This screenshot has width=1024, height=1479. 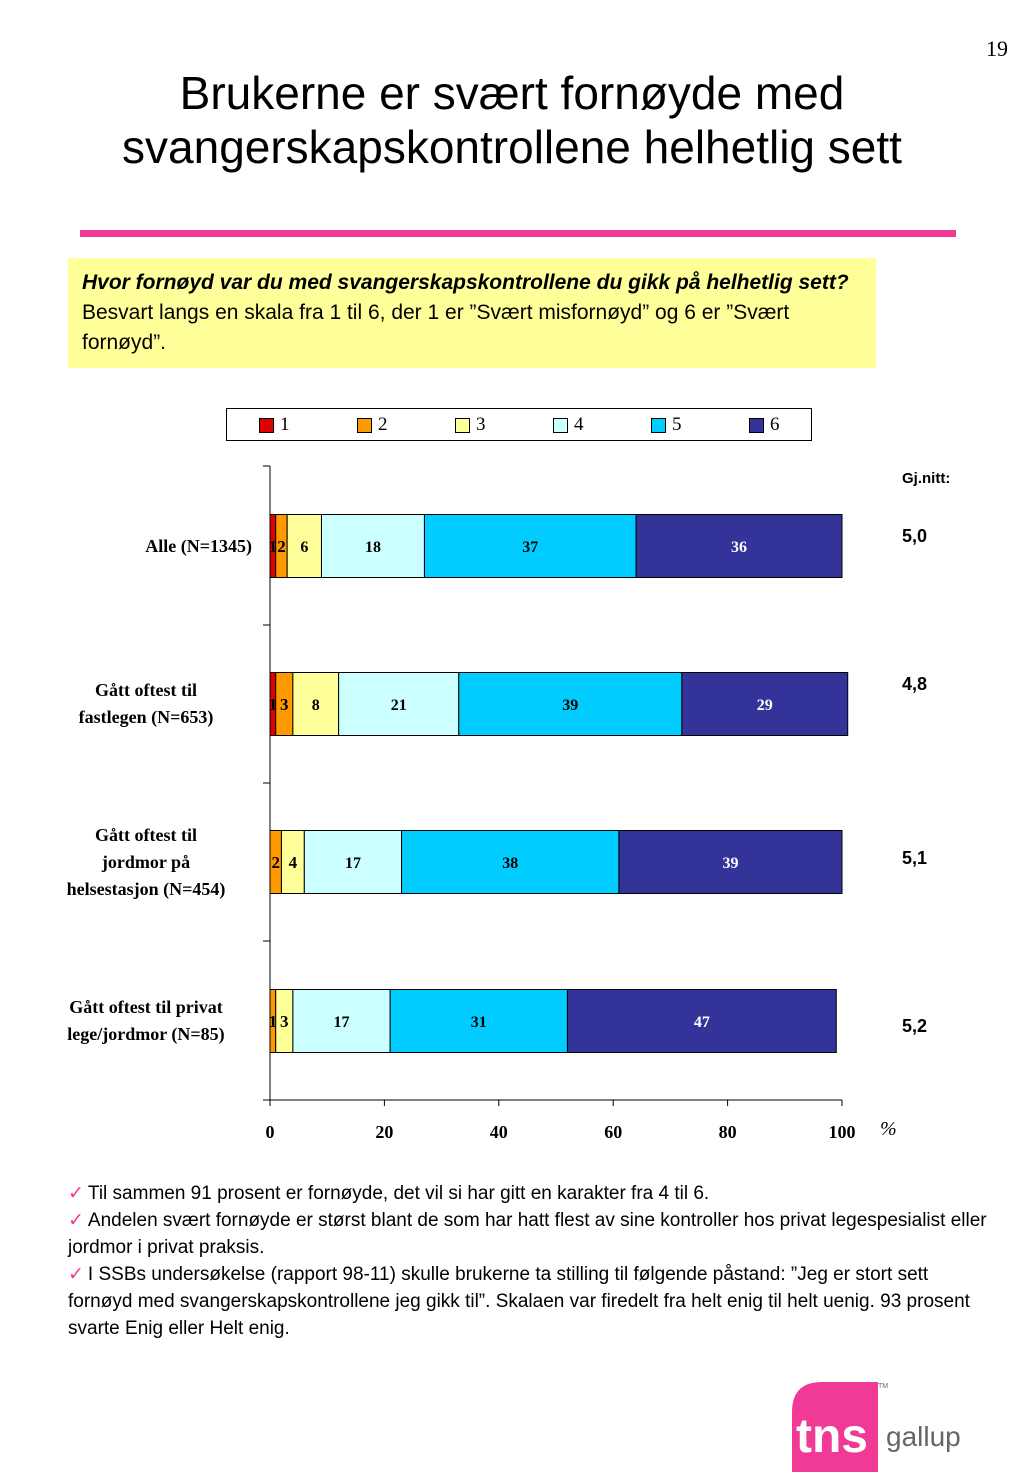 I want to click on data-label: 8, so click(x=316, y=705).